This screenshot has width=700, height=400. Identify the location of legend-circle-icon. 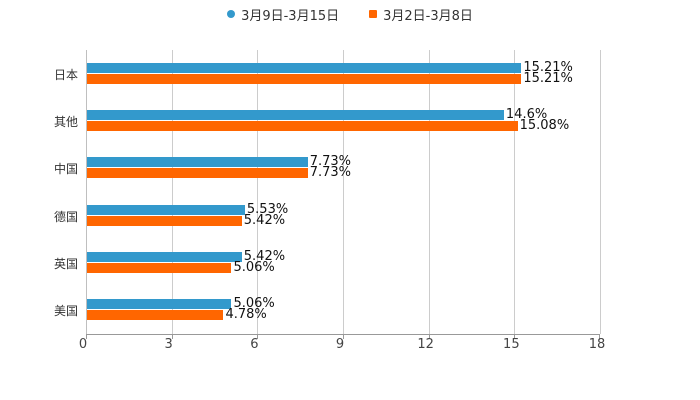
(231, 14).